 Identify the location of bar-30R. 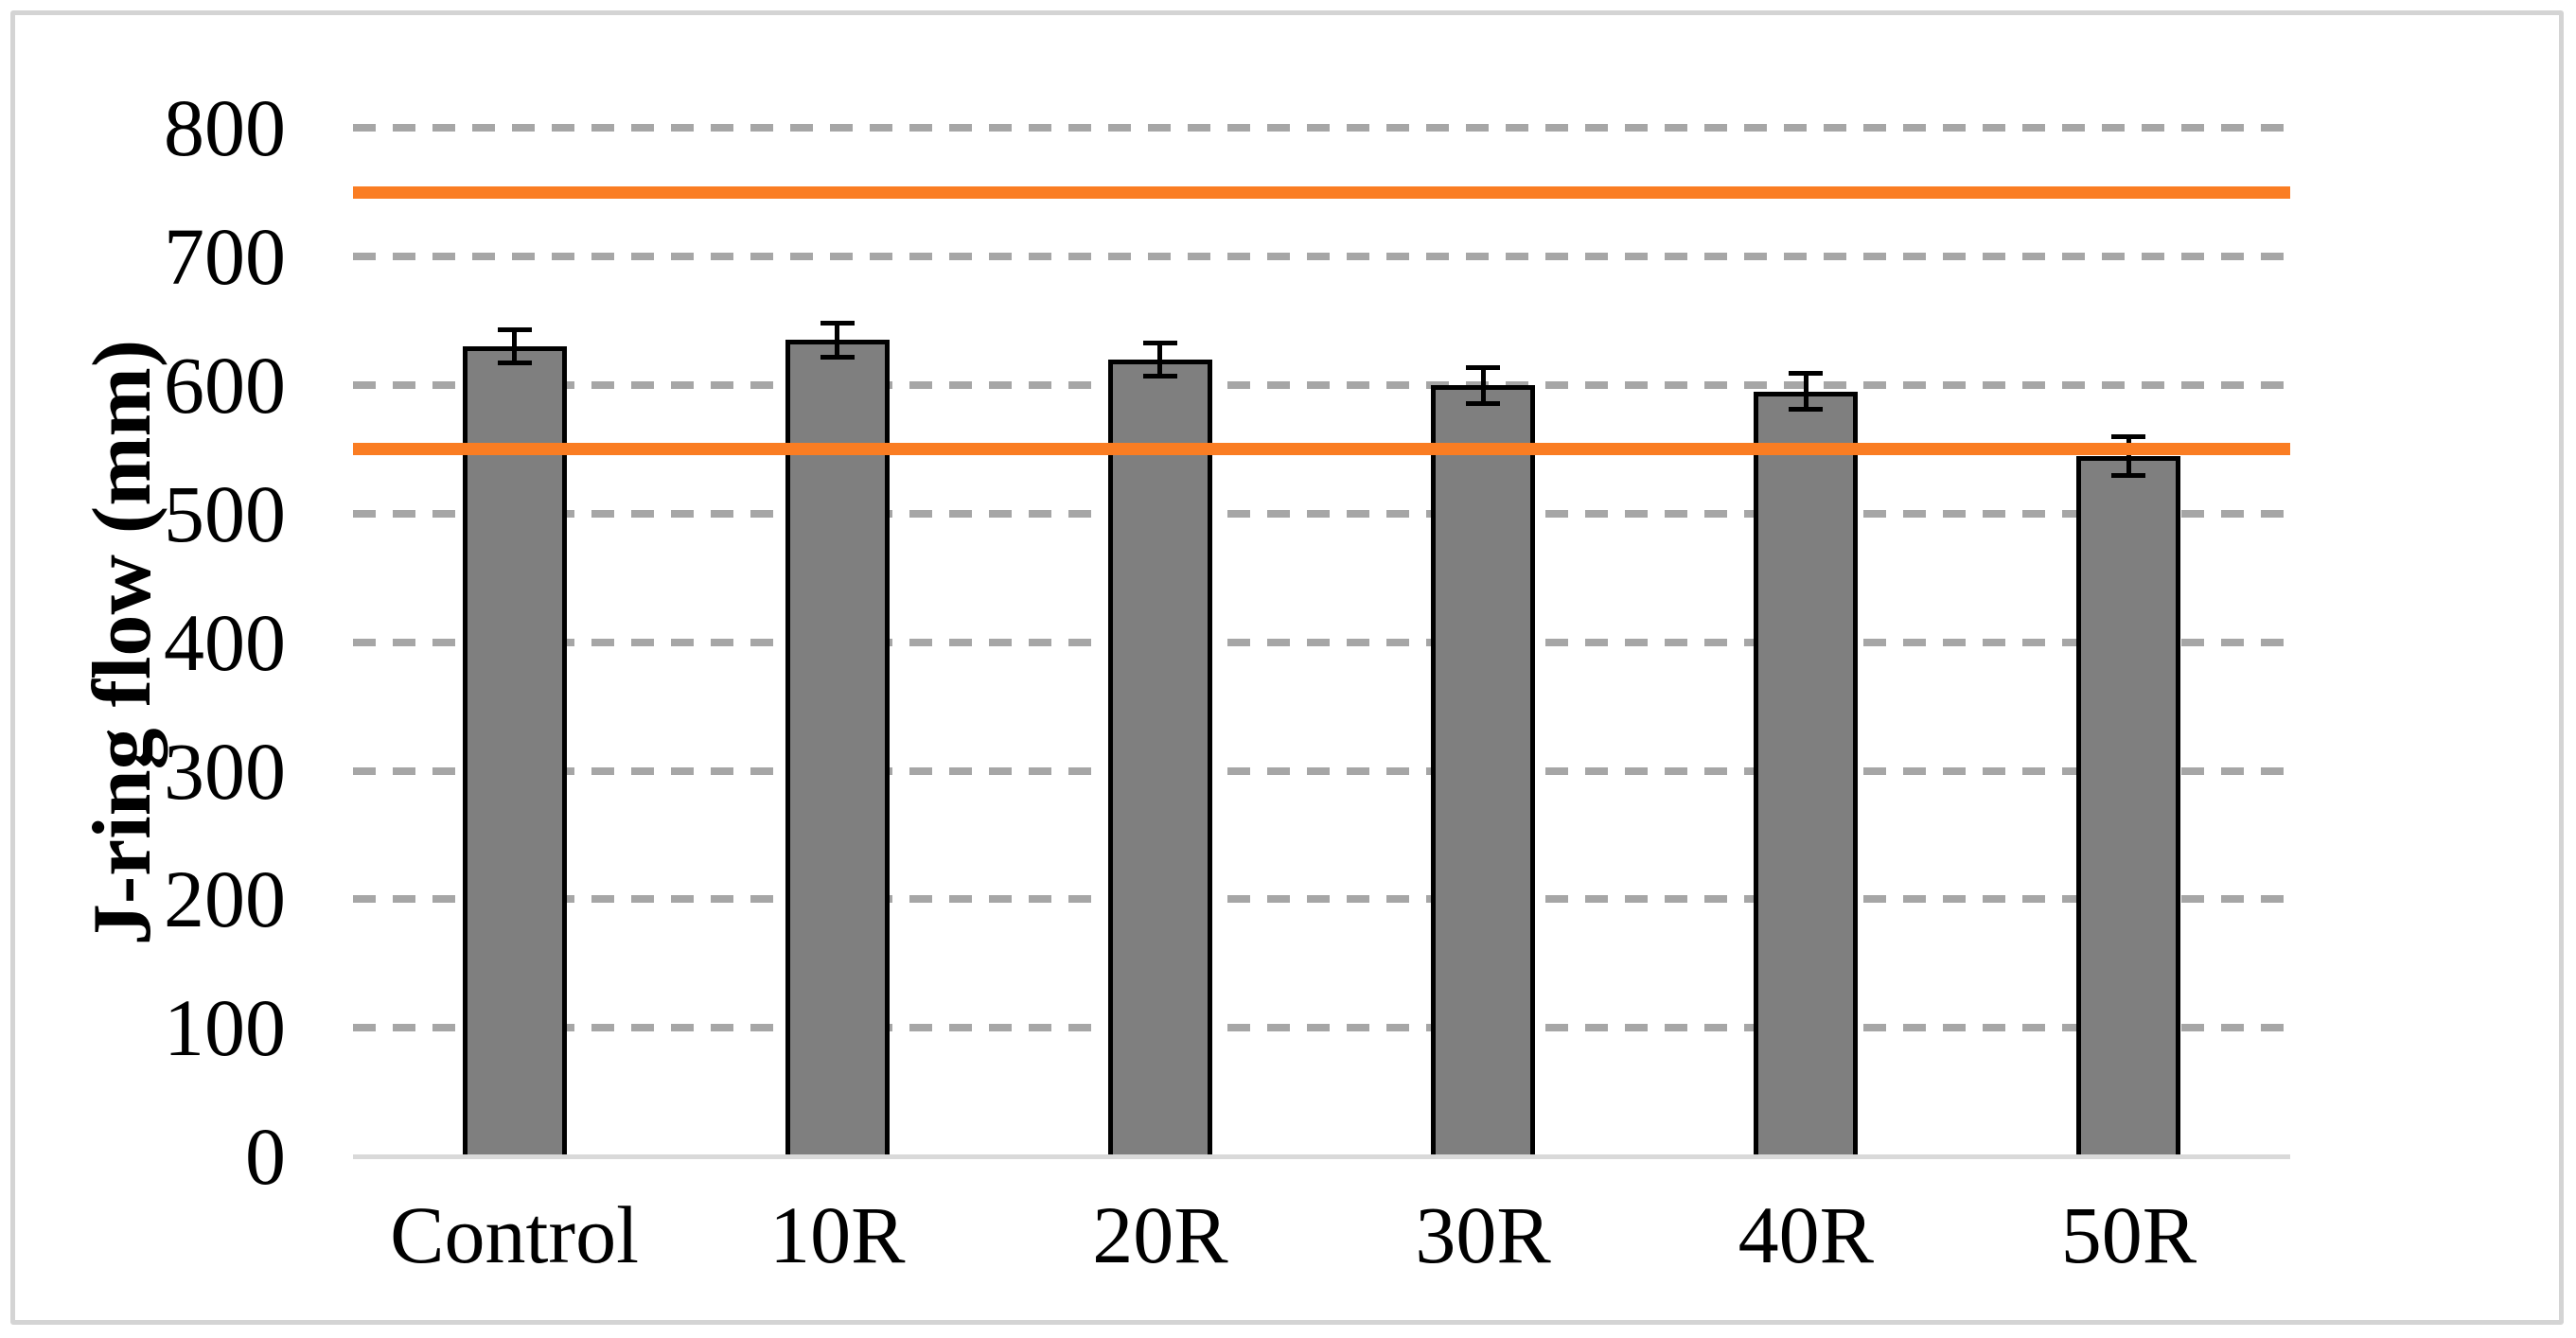
(1483, 771).